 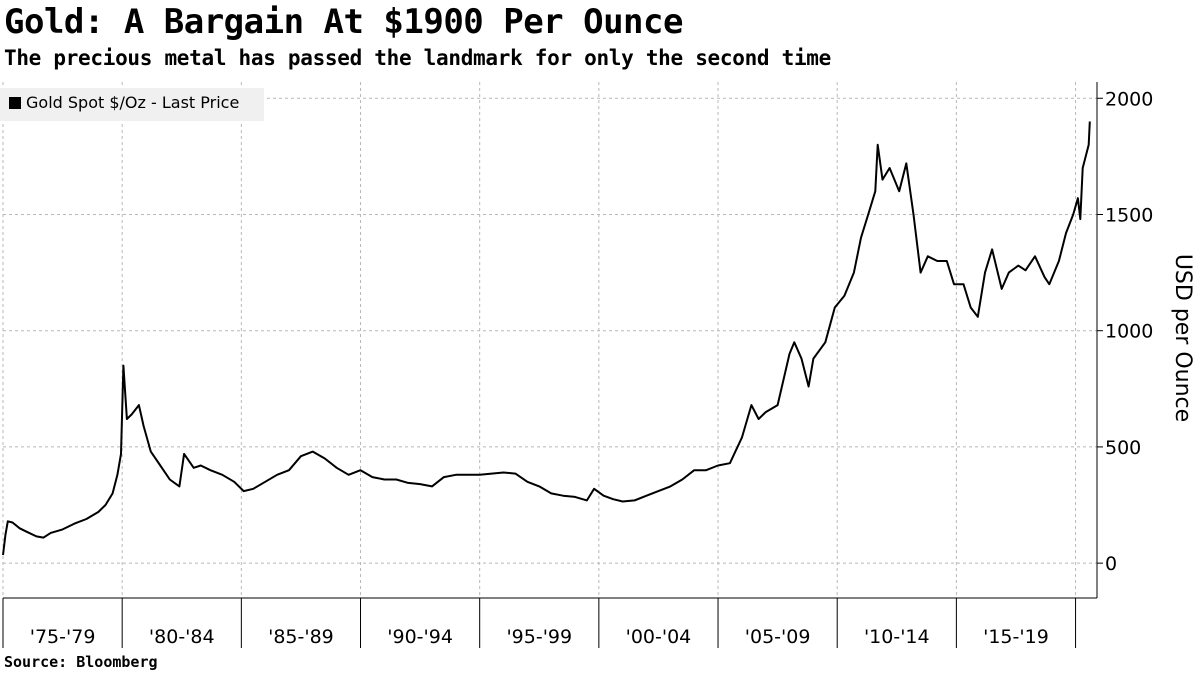 What do you see at coordinates (15, 103) in the screenshot?
I see `legend-swatch` at bounding box center [15, 103].